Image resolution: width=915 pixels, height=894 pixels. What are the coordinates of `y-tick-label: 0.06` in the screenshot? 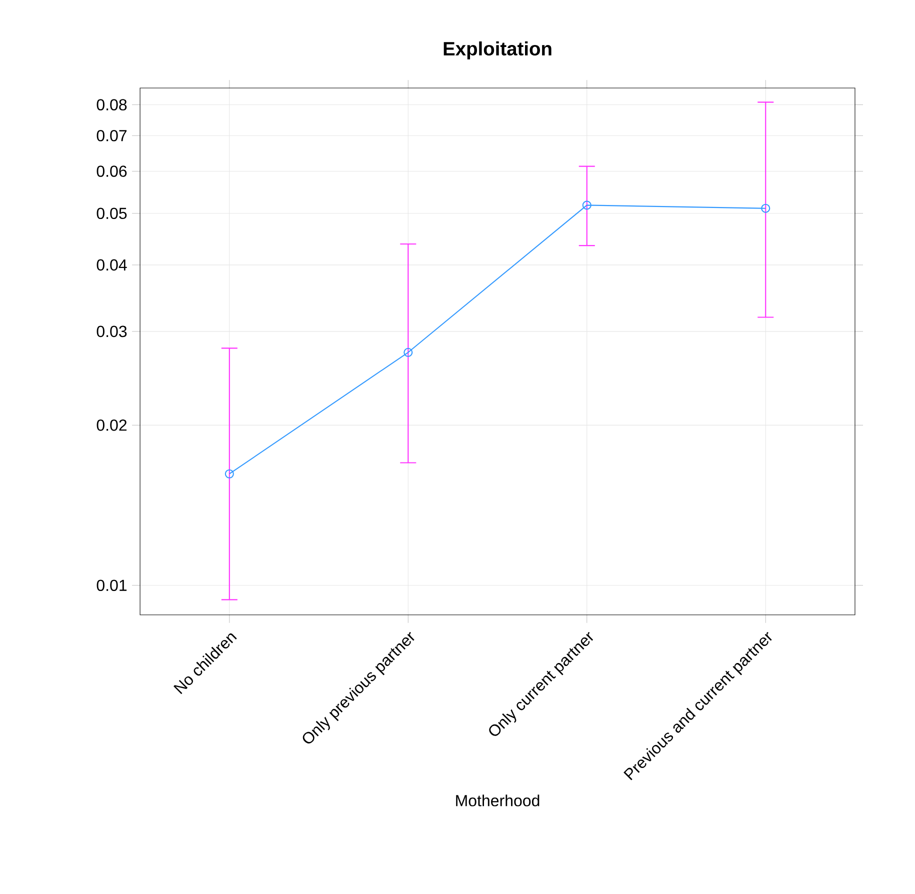 It's located at (111, 172).